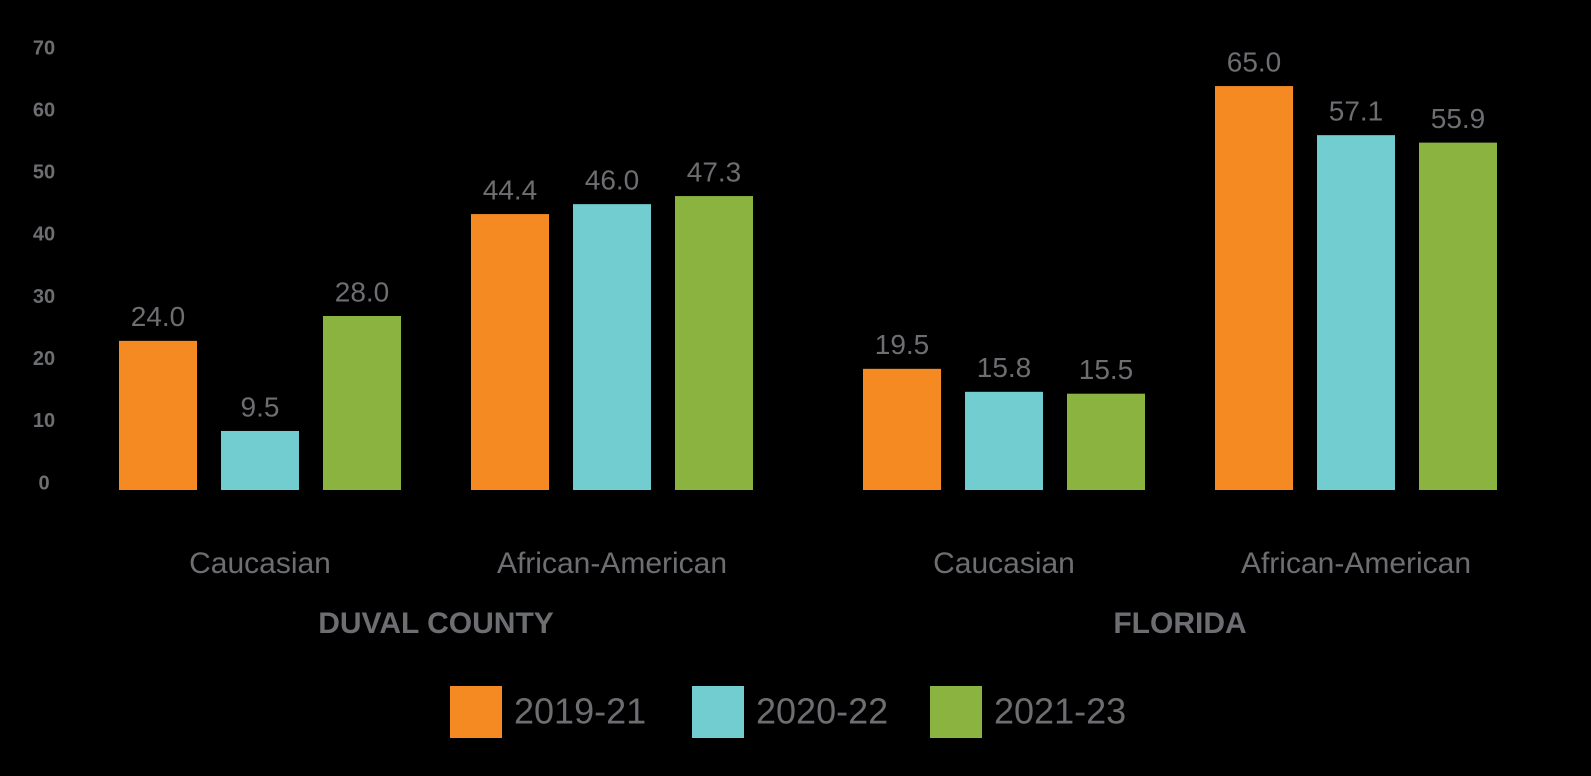 This screenshot has height=776, width=1591. I want to click on y-tick-label: 50, so click(44, 173).